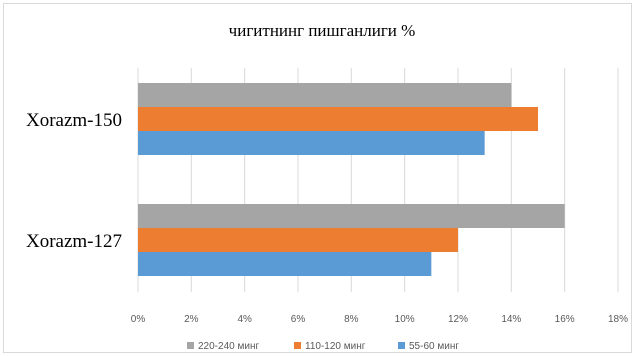 The width and height of the screenshot is (635, 356). Describe the element at coordinates (244, 319) in the screenshot. I see `x-tick-label: 4%` at that location.